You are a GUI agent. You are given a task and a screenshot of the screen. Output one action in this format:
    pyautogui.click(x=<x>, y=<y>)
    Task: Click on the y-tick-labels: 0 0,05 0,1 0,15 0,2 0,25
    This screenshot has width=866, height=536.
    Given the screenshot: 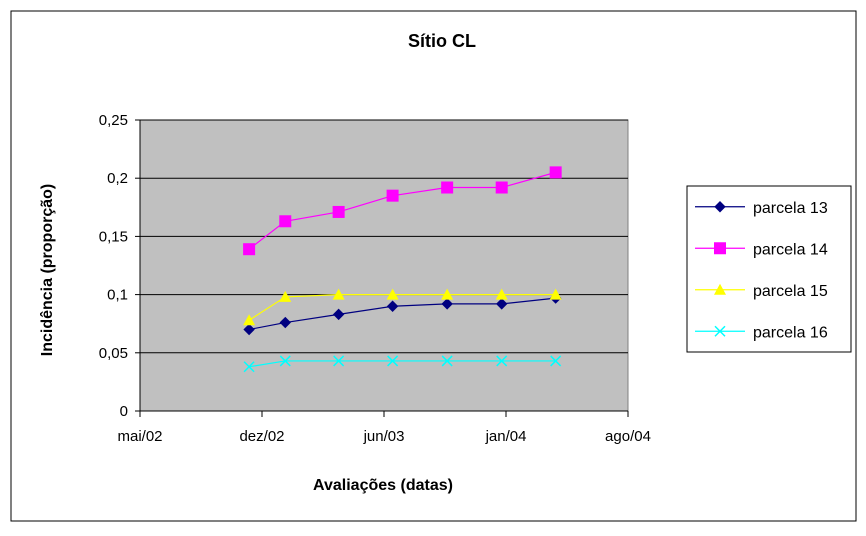 What is the action you would take?
    pyautogui.click(x=113, y=266)
    